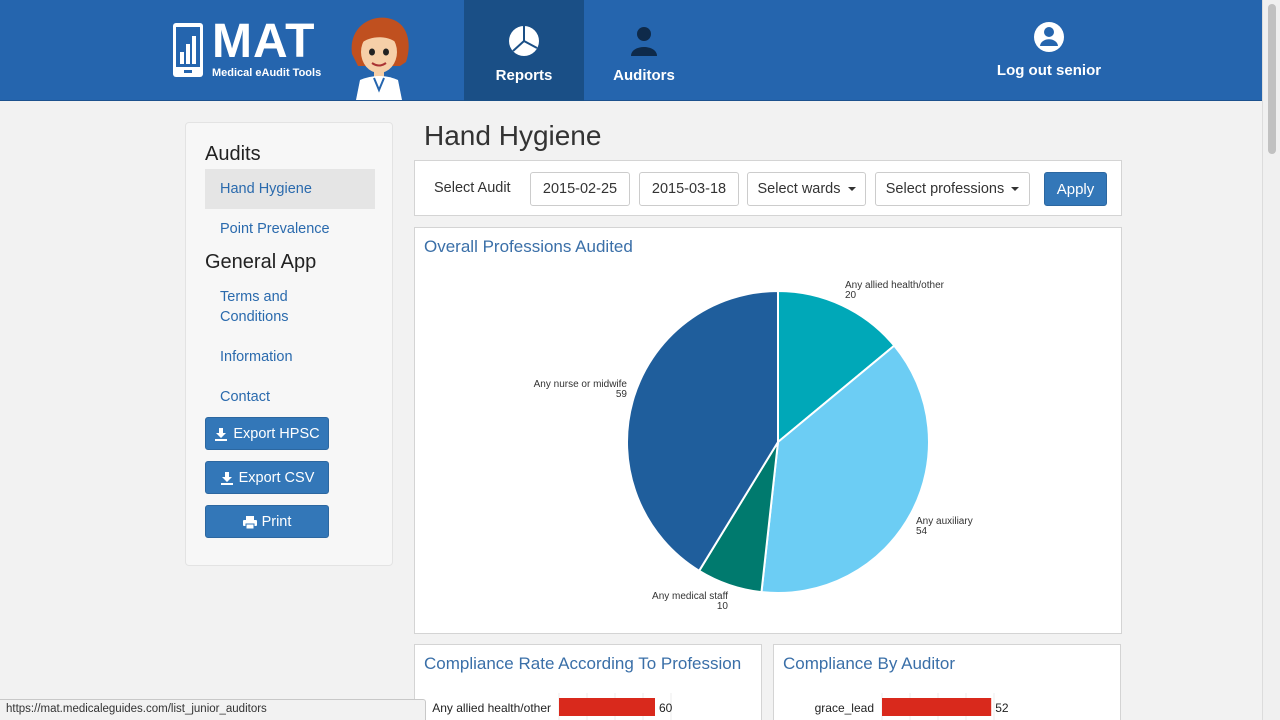 The width and height of the screenshot is (1280, 720). Describe the element at coordinates (869, 663) in the screenshot. I see `auditor-compliance-title: Compliance By Auditor` at that location.